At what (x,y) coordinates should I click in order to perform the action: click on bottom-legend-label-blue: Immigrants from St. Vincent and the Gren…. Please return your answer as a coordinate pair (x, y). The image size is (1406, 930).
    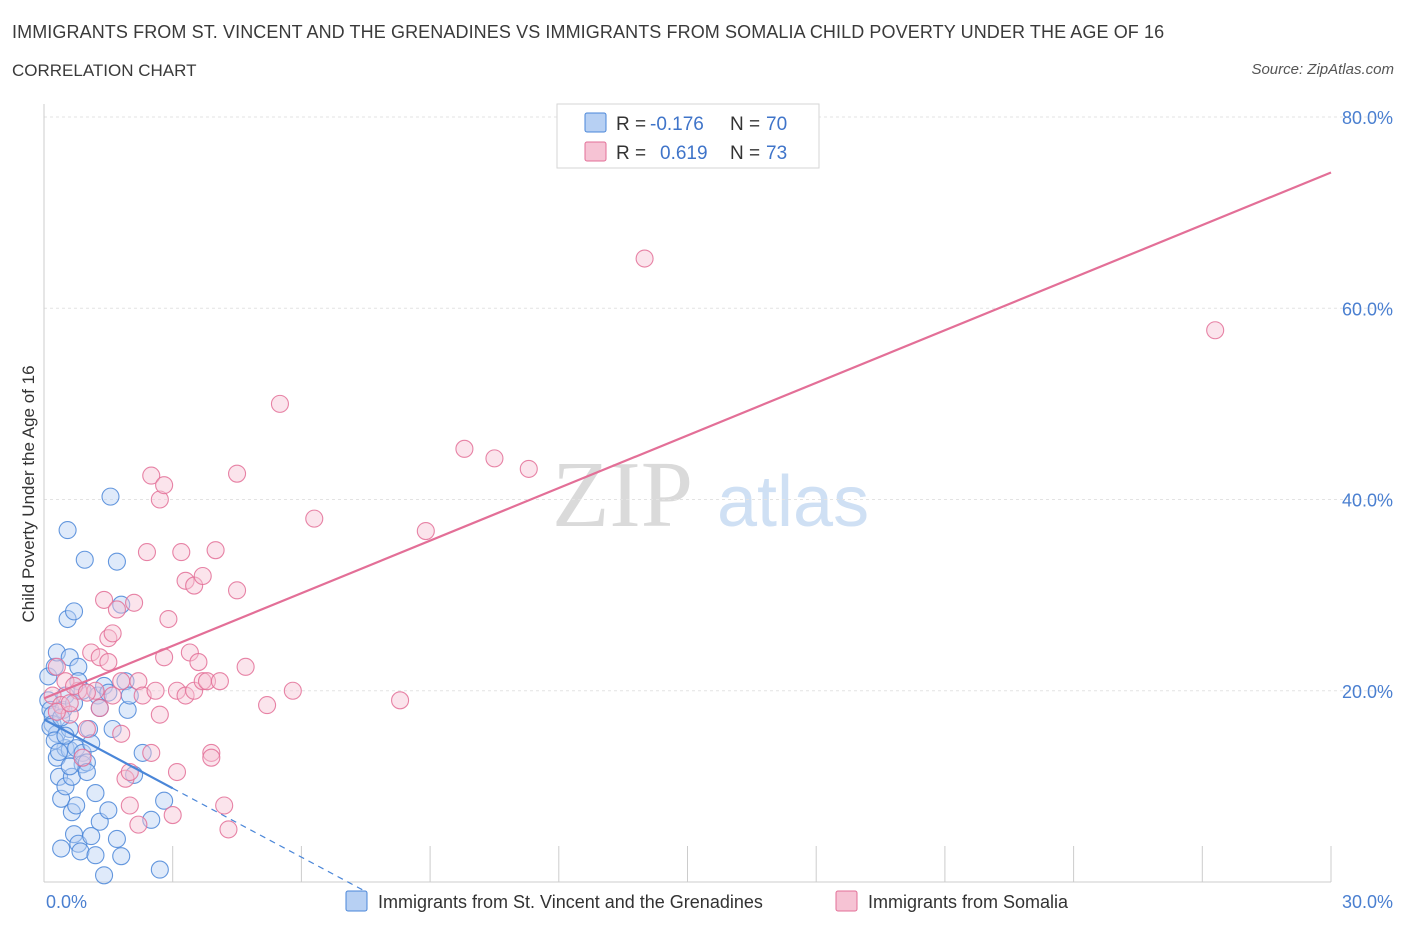
    Looking at the image, I should click on (570, 902).